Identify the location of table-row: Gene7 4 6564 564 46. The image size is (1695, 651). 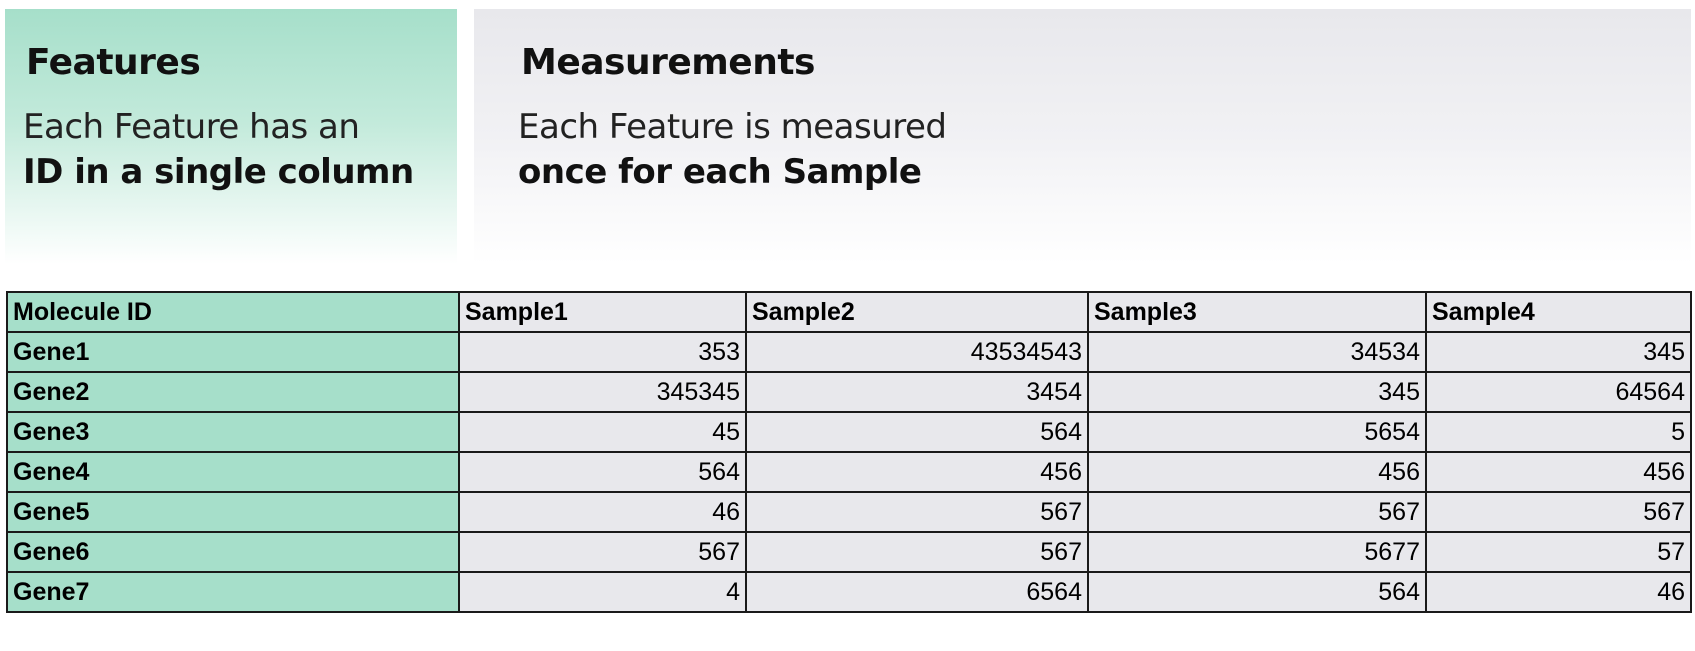
(849, 592).